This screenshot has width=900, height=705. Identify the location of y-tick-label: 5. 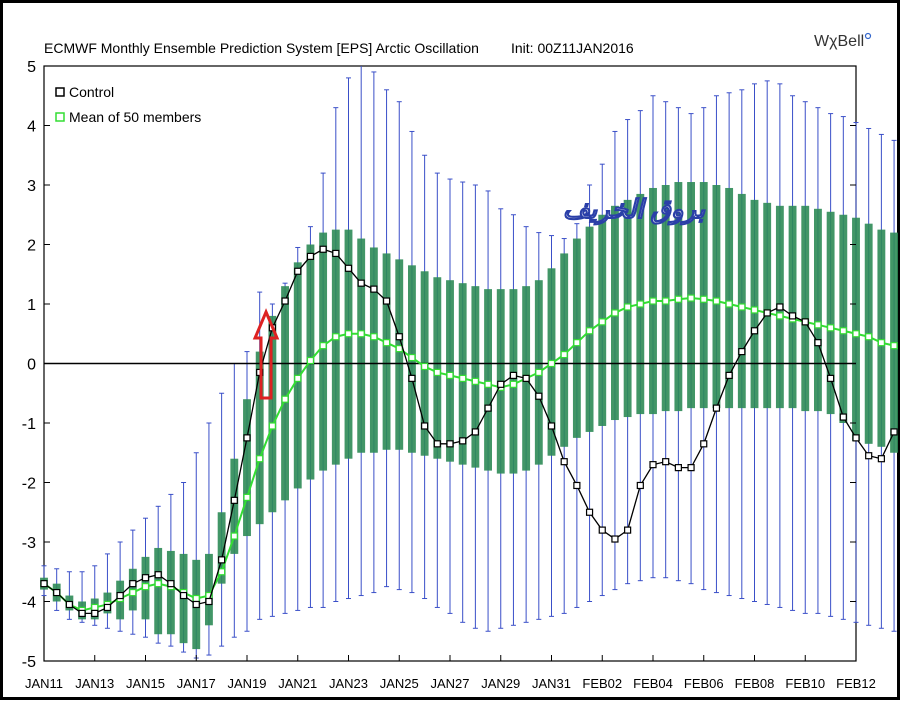
(31, 67).